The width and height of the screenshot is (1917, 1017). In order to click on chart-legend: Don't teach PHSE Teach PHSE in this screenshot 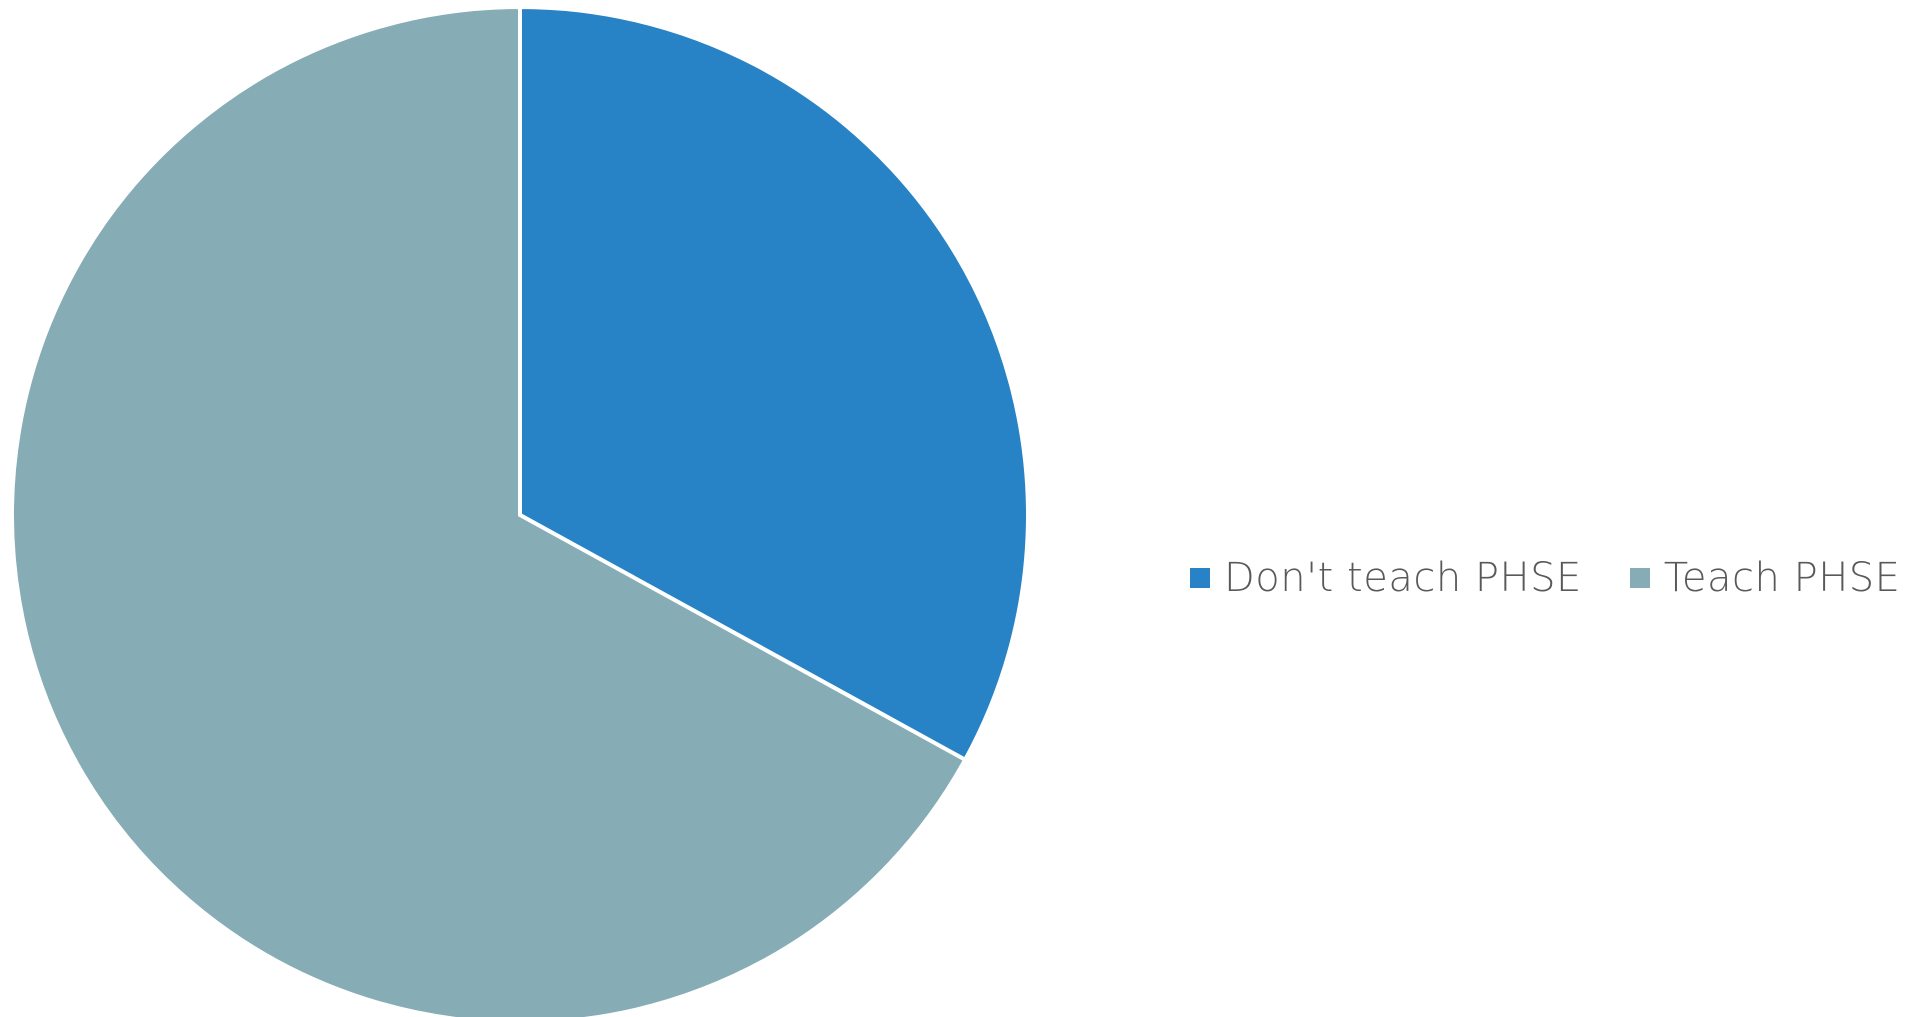, I will do `click(1545, 578)`.